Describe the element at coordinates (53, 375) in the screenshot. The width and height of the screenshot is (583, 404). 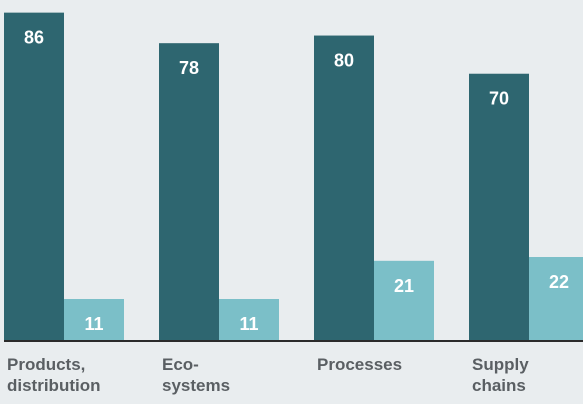
I see `category-label-1: Products, distribution` at that location.